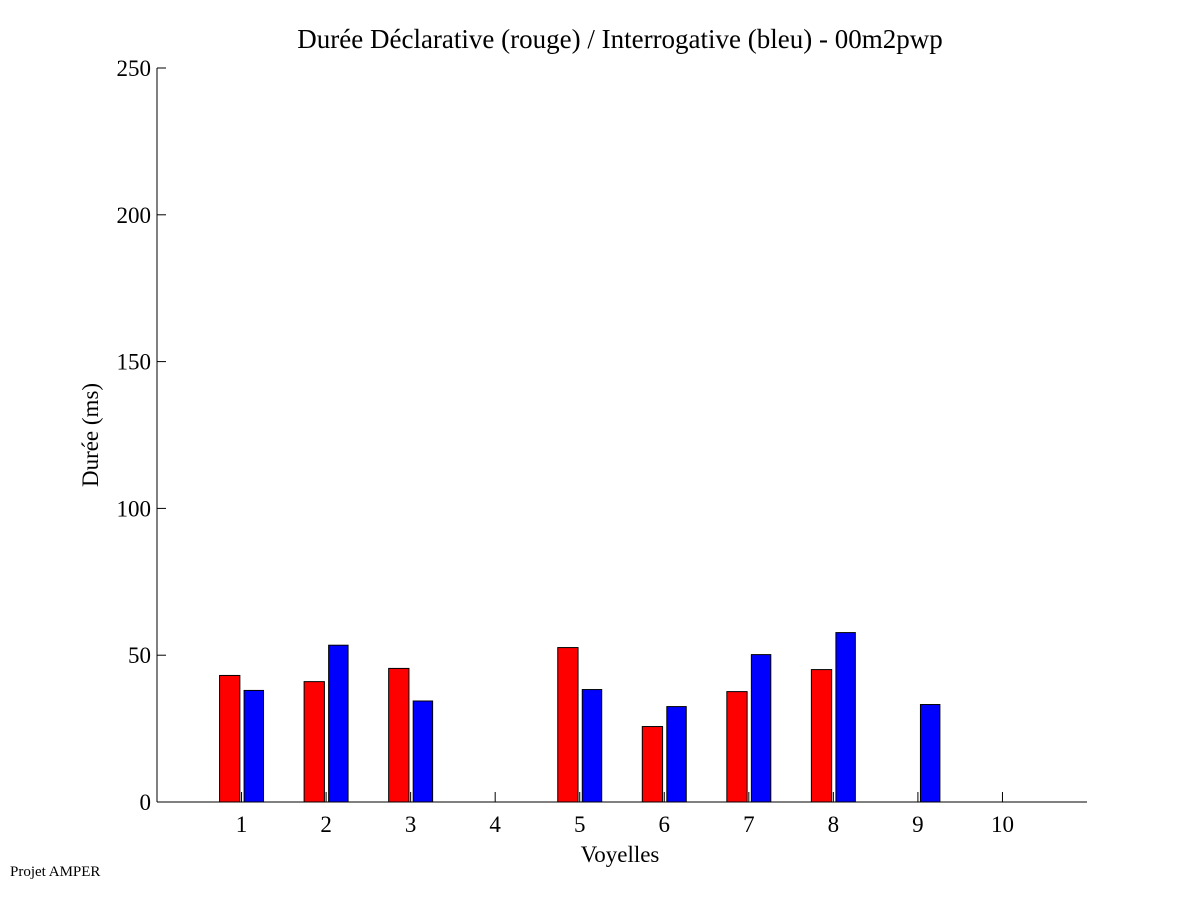 The height and width of the screenshot is (901, 1201). Describe the element at coordinates (314, 742) in the screenshot. I see `bar-déclarative-2` at that location.